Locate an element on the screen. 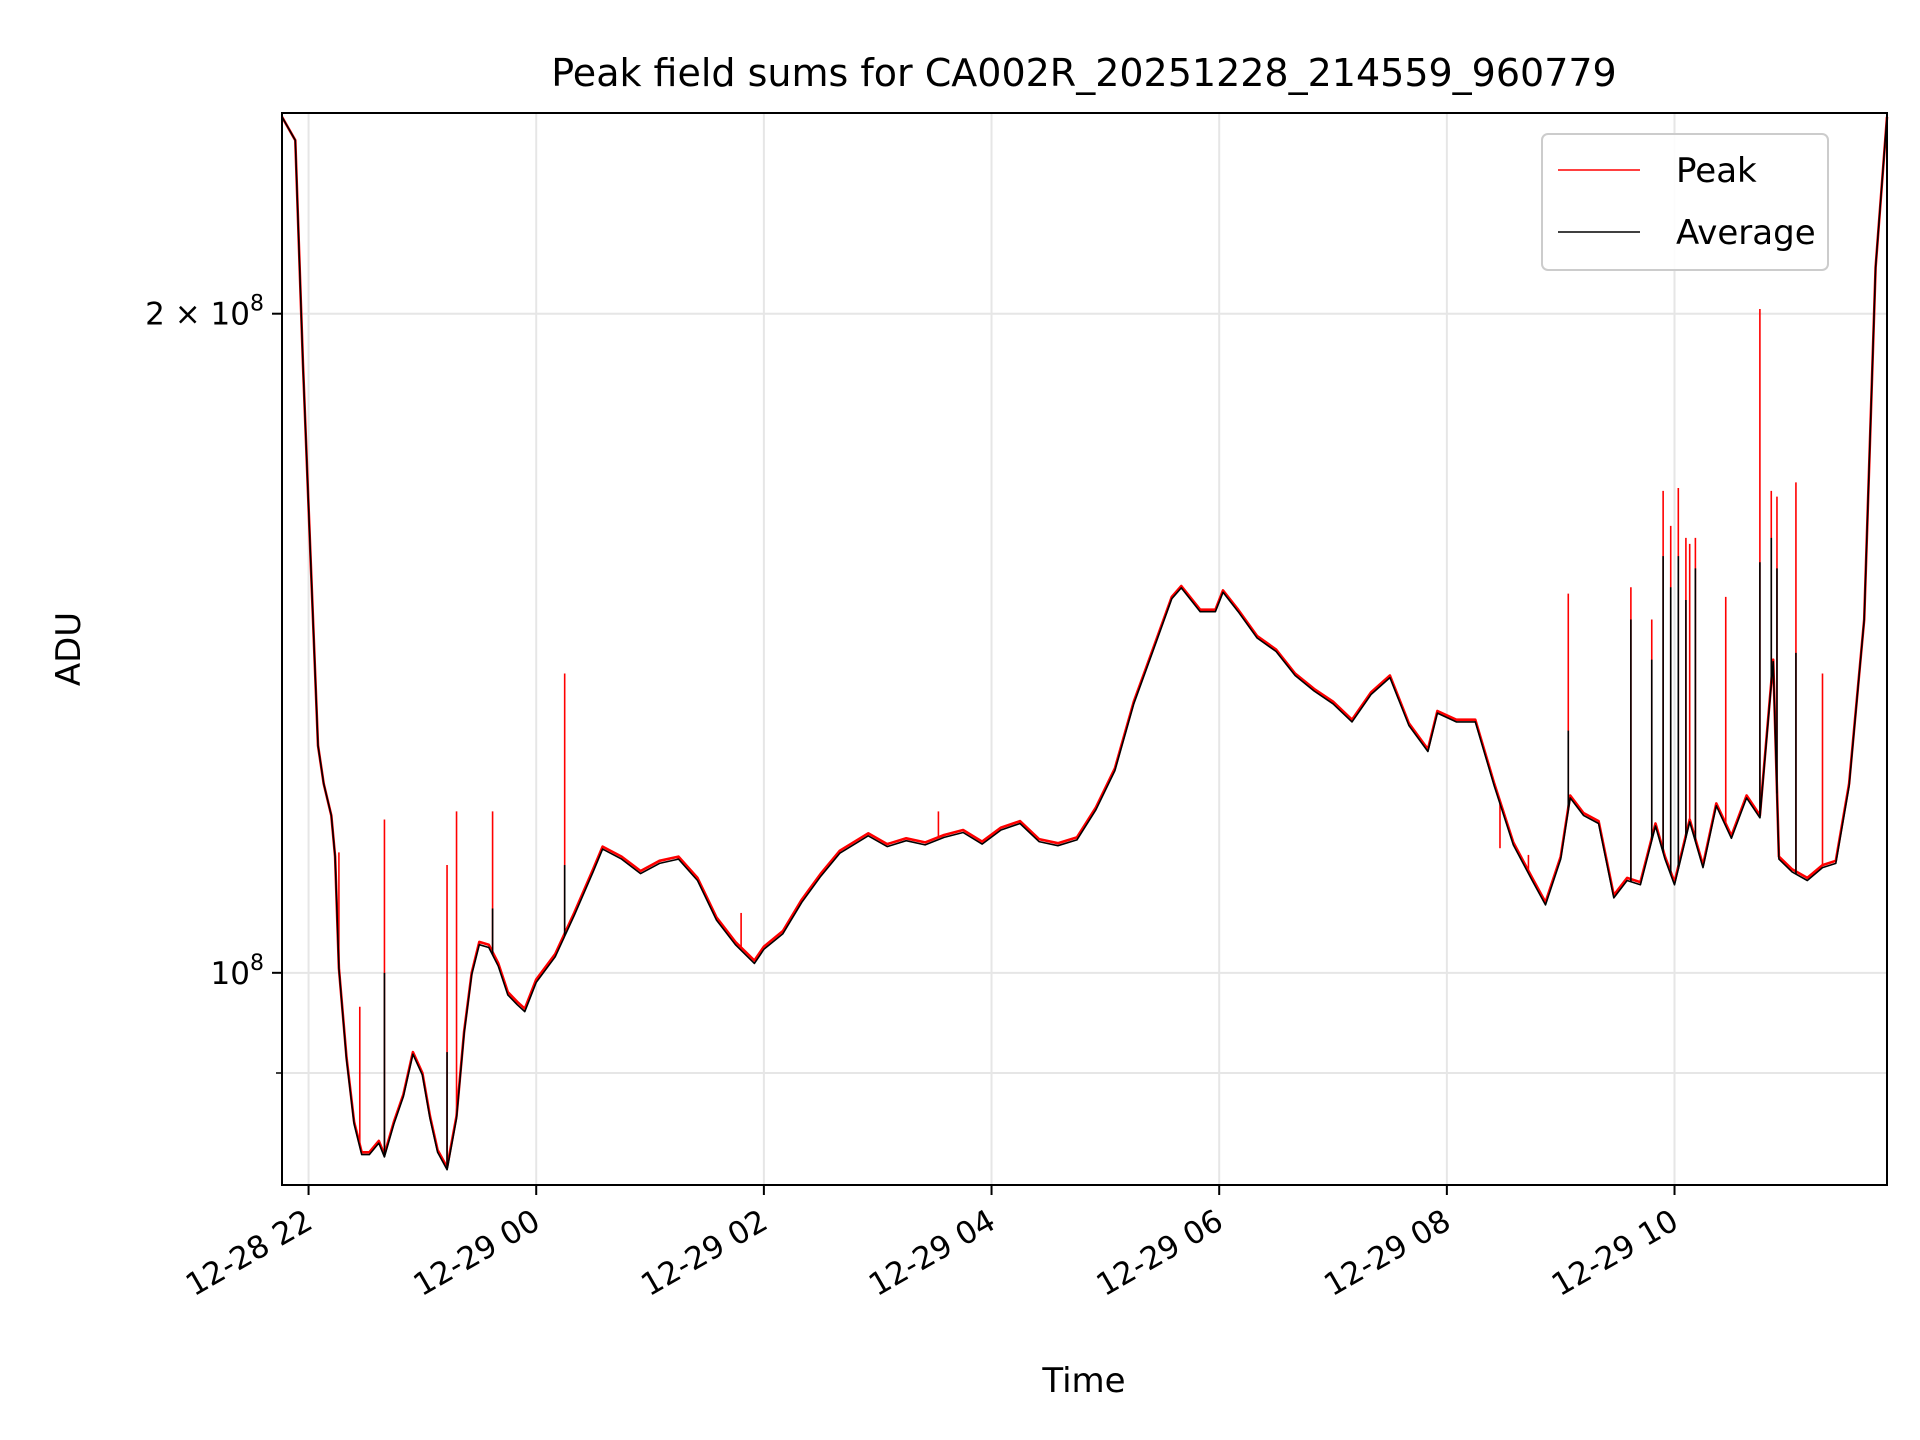 This screenshot has height=1440, width=1920. y-axis-label: ADU is located at coordinates (69, 649).